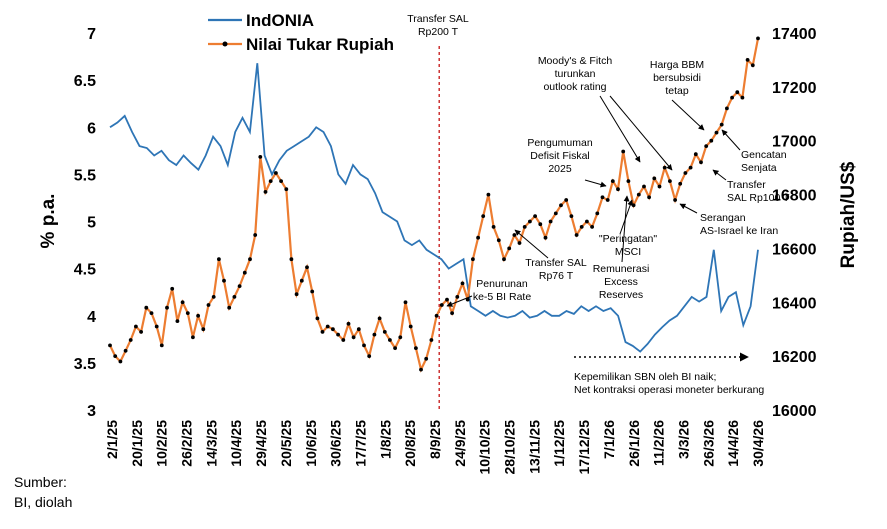 Image resolution: width=887 pixels, height=529 pixels. I want to click on annotation-line: Excess, so click(621, 282).